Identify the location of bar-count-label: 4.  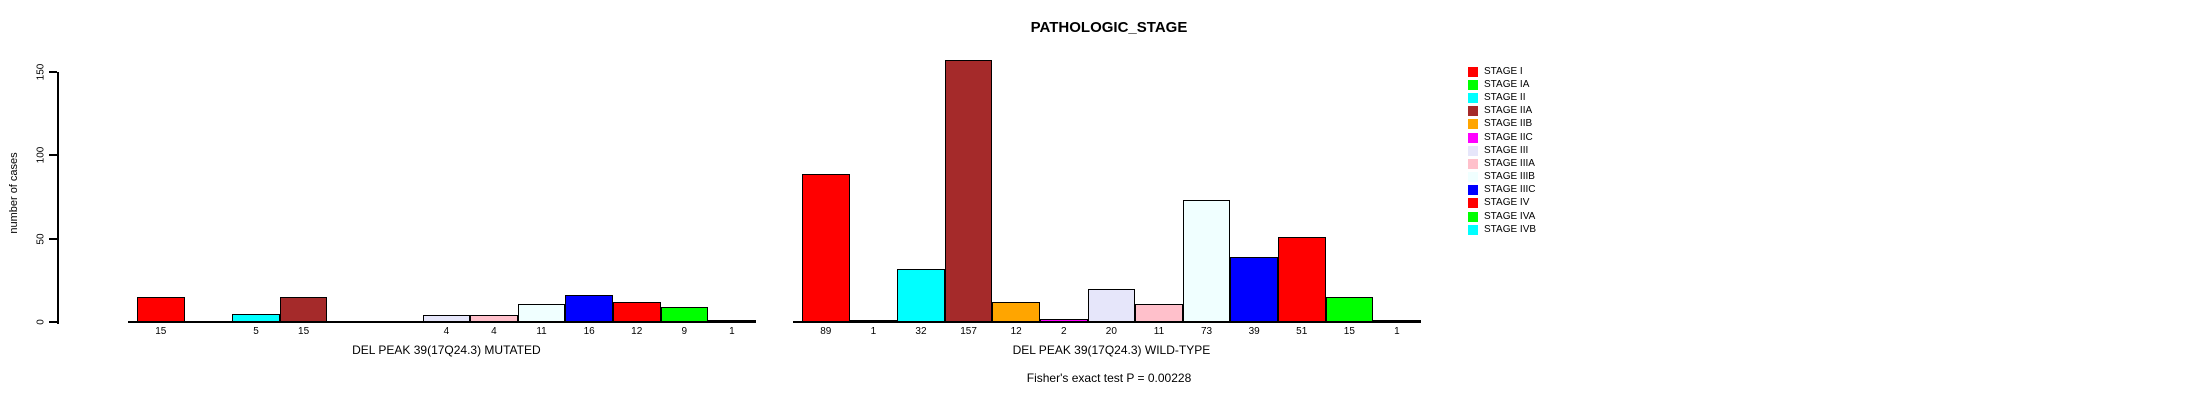
(494, 331).